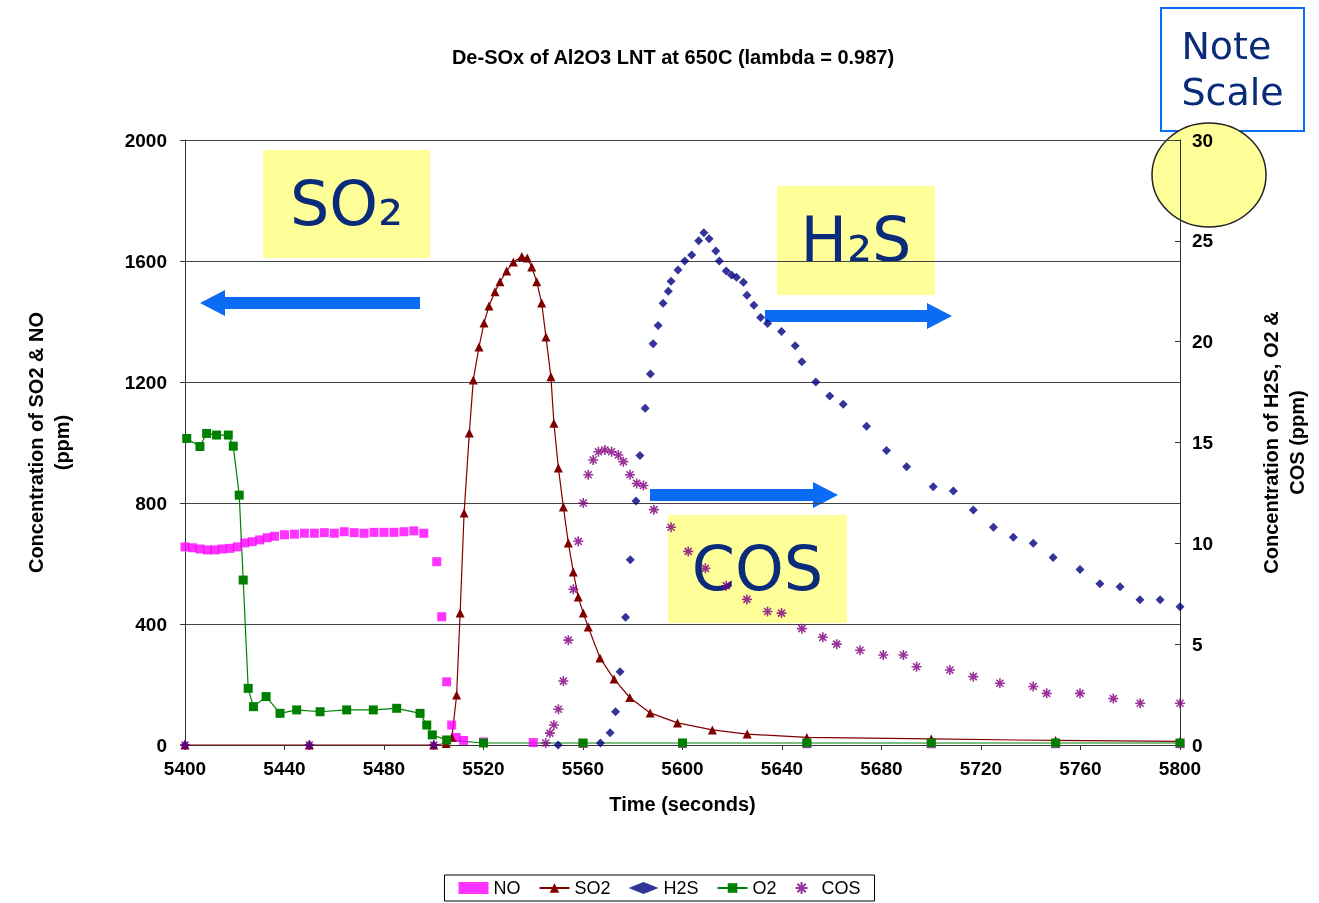  I want to click on legend-label: SO2, so click(592, 888).